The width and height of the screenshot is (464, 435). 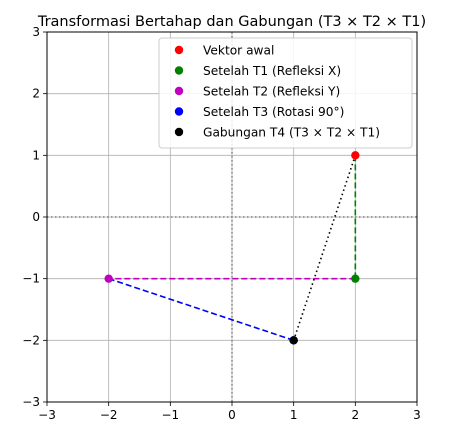 What do you see at coordinates (31, 402) in the screenshot?
I see `y-tick-label: −3` at bounding box center [31, 402].